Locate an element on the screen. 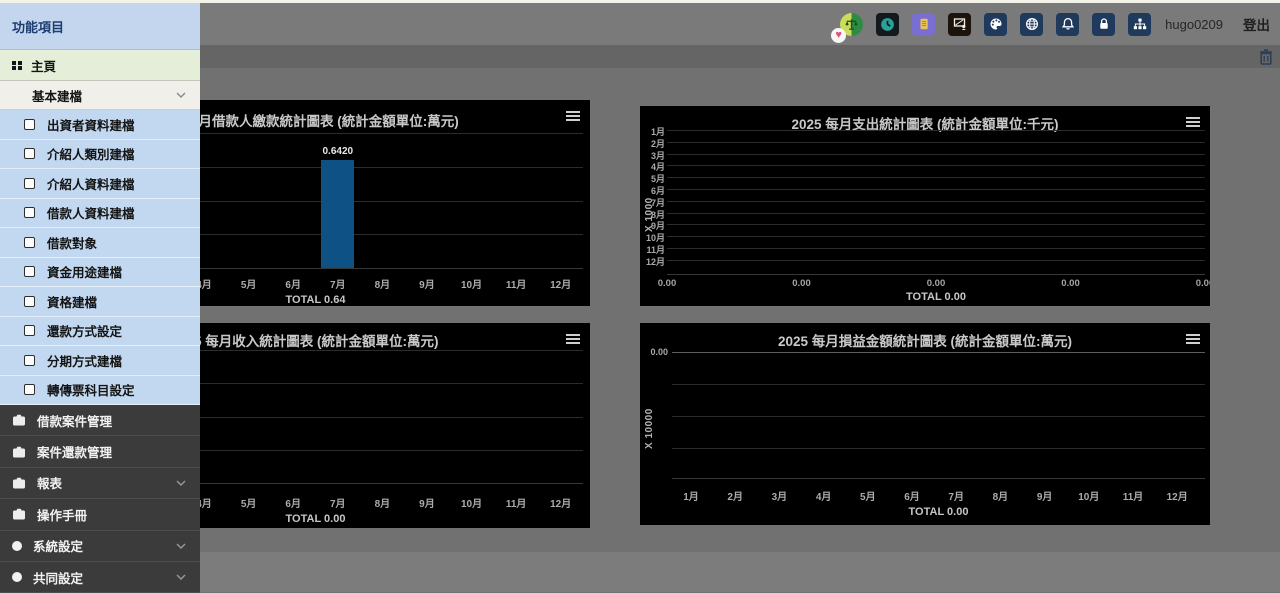 Image resolution: width=1280 pixels, height=593 pixels. logout-button: 登出 is located at coordinates (1256, 25).